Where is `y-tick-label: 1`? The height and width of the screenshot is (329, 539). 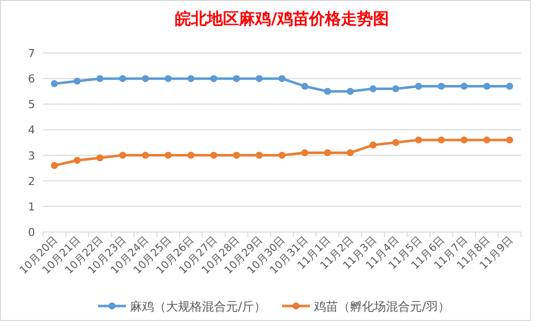 y-tick-label: 1 is located at coordinates (31, 207).